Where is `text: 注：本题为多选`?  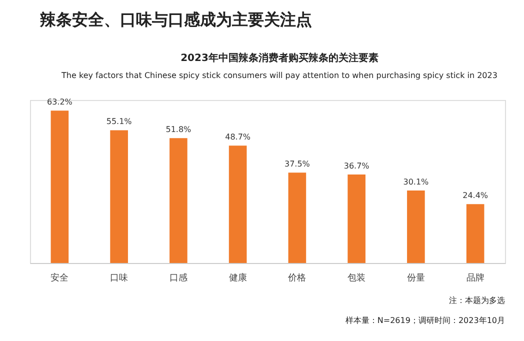 text: 注：本题为多选 is located at coordinates (477, 300).